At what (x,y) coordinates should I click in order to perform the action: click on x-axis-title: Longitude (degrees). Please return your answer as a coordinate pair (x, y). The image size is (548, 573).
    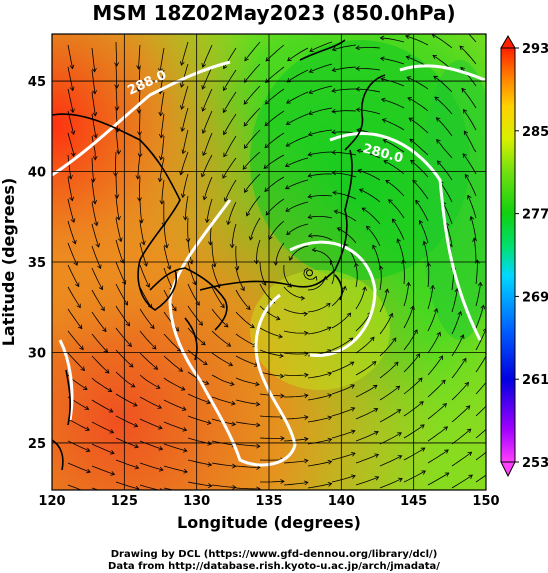
    Looking at the image, I should click on (269, 522).